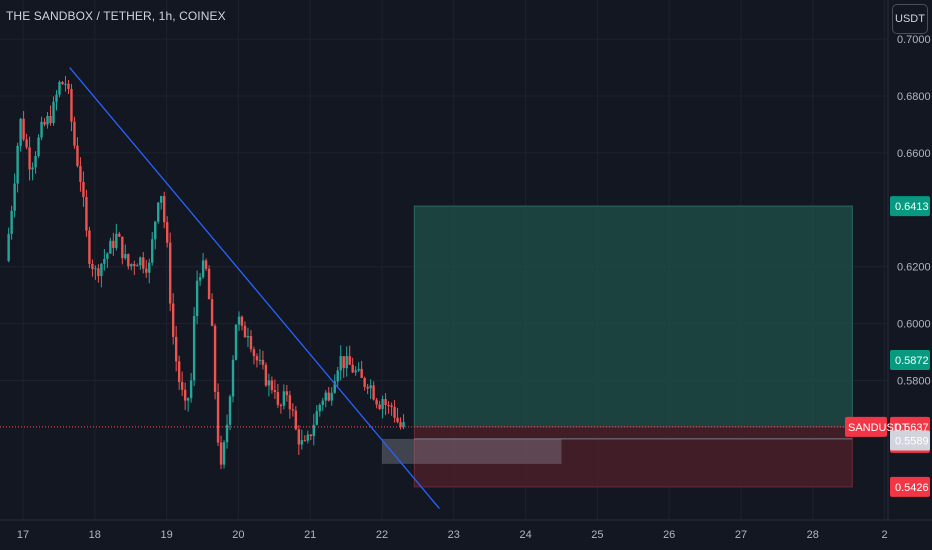 This screenshot has width=932, height=550. Describe the element at coordinates (382, 535) in the screenshot. I see `x-tick-label: 22` at that location.